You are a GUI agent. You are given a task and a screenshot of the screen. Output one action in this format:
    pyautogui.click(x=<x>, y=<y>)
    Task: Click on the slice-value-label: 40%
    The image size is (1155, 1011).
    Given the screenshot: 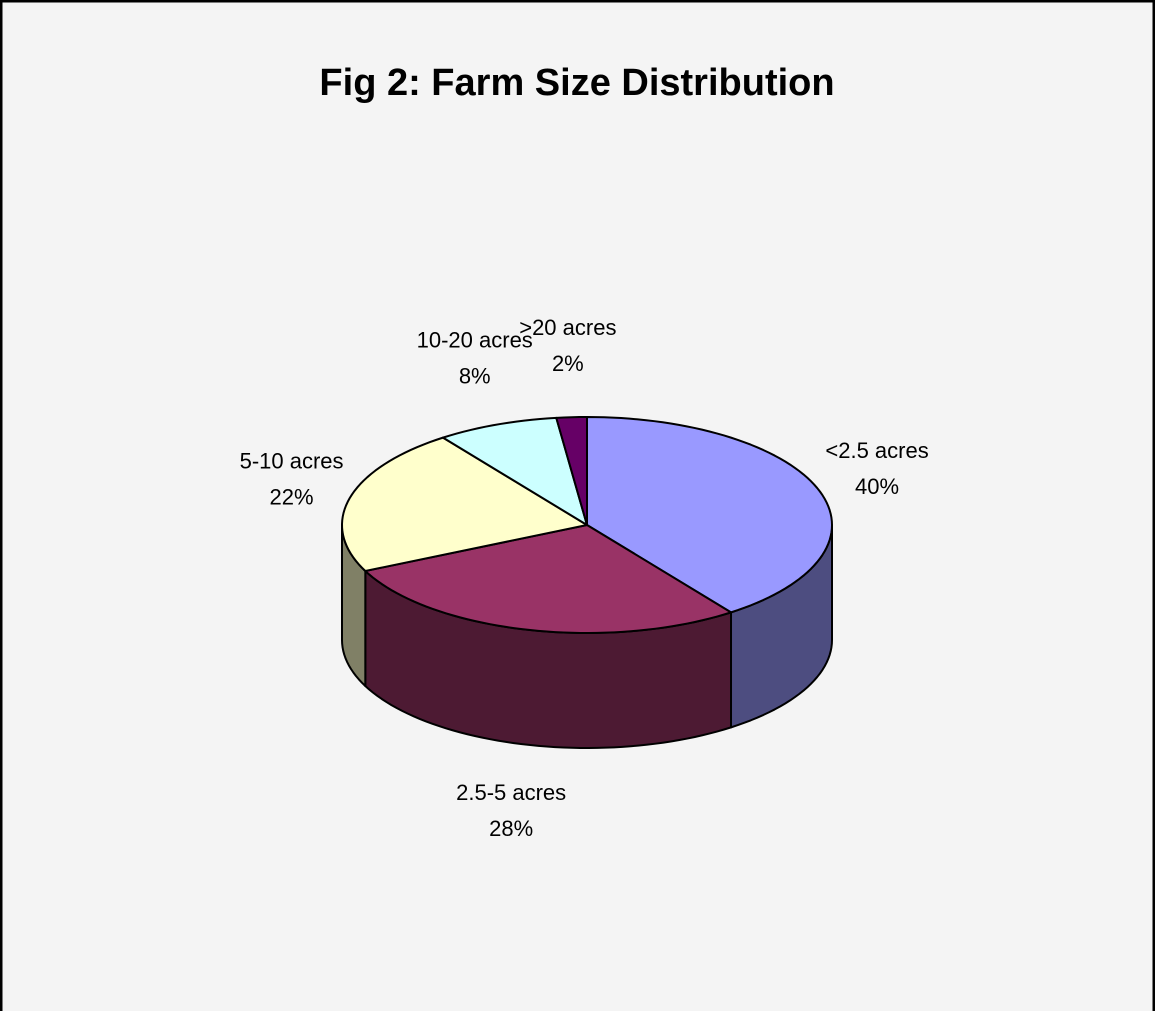 What is the action you would take?
    pyautogui.click(x=877, y=486)
    